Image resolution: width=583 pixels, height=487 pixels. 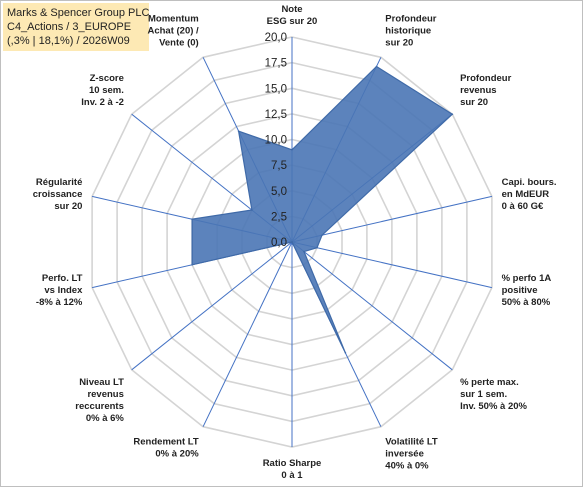 I want to click on axis-label-10: Perfo. LT vs Index -8% à 12%, so click(x=59, y=290).